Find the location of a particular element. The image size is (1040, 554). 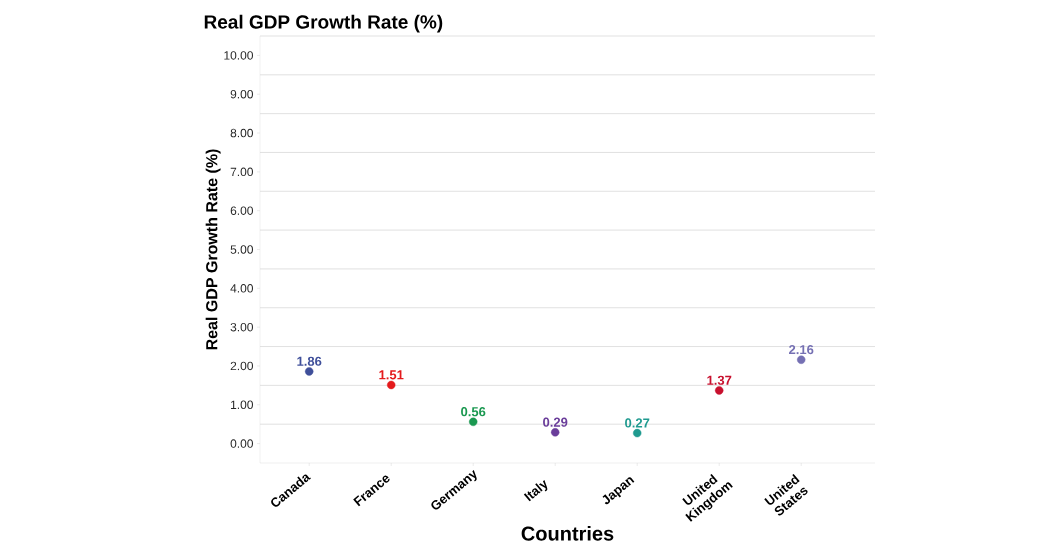

data-label: 1.37 is located at coordinates (719, 380).